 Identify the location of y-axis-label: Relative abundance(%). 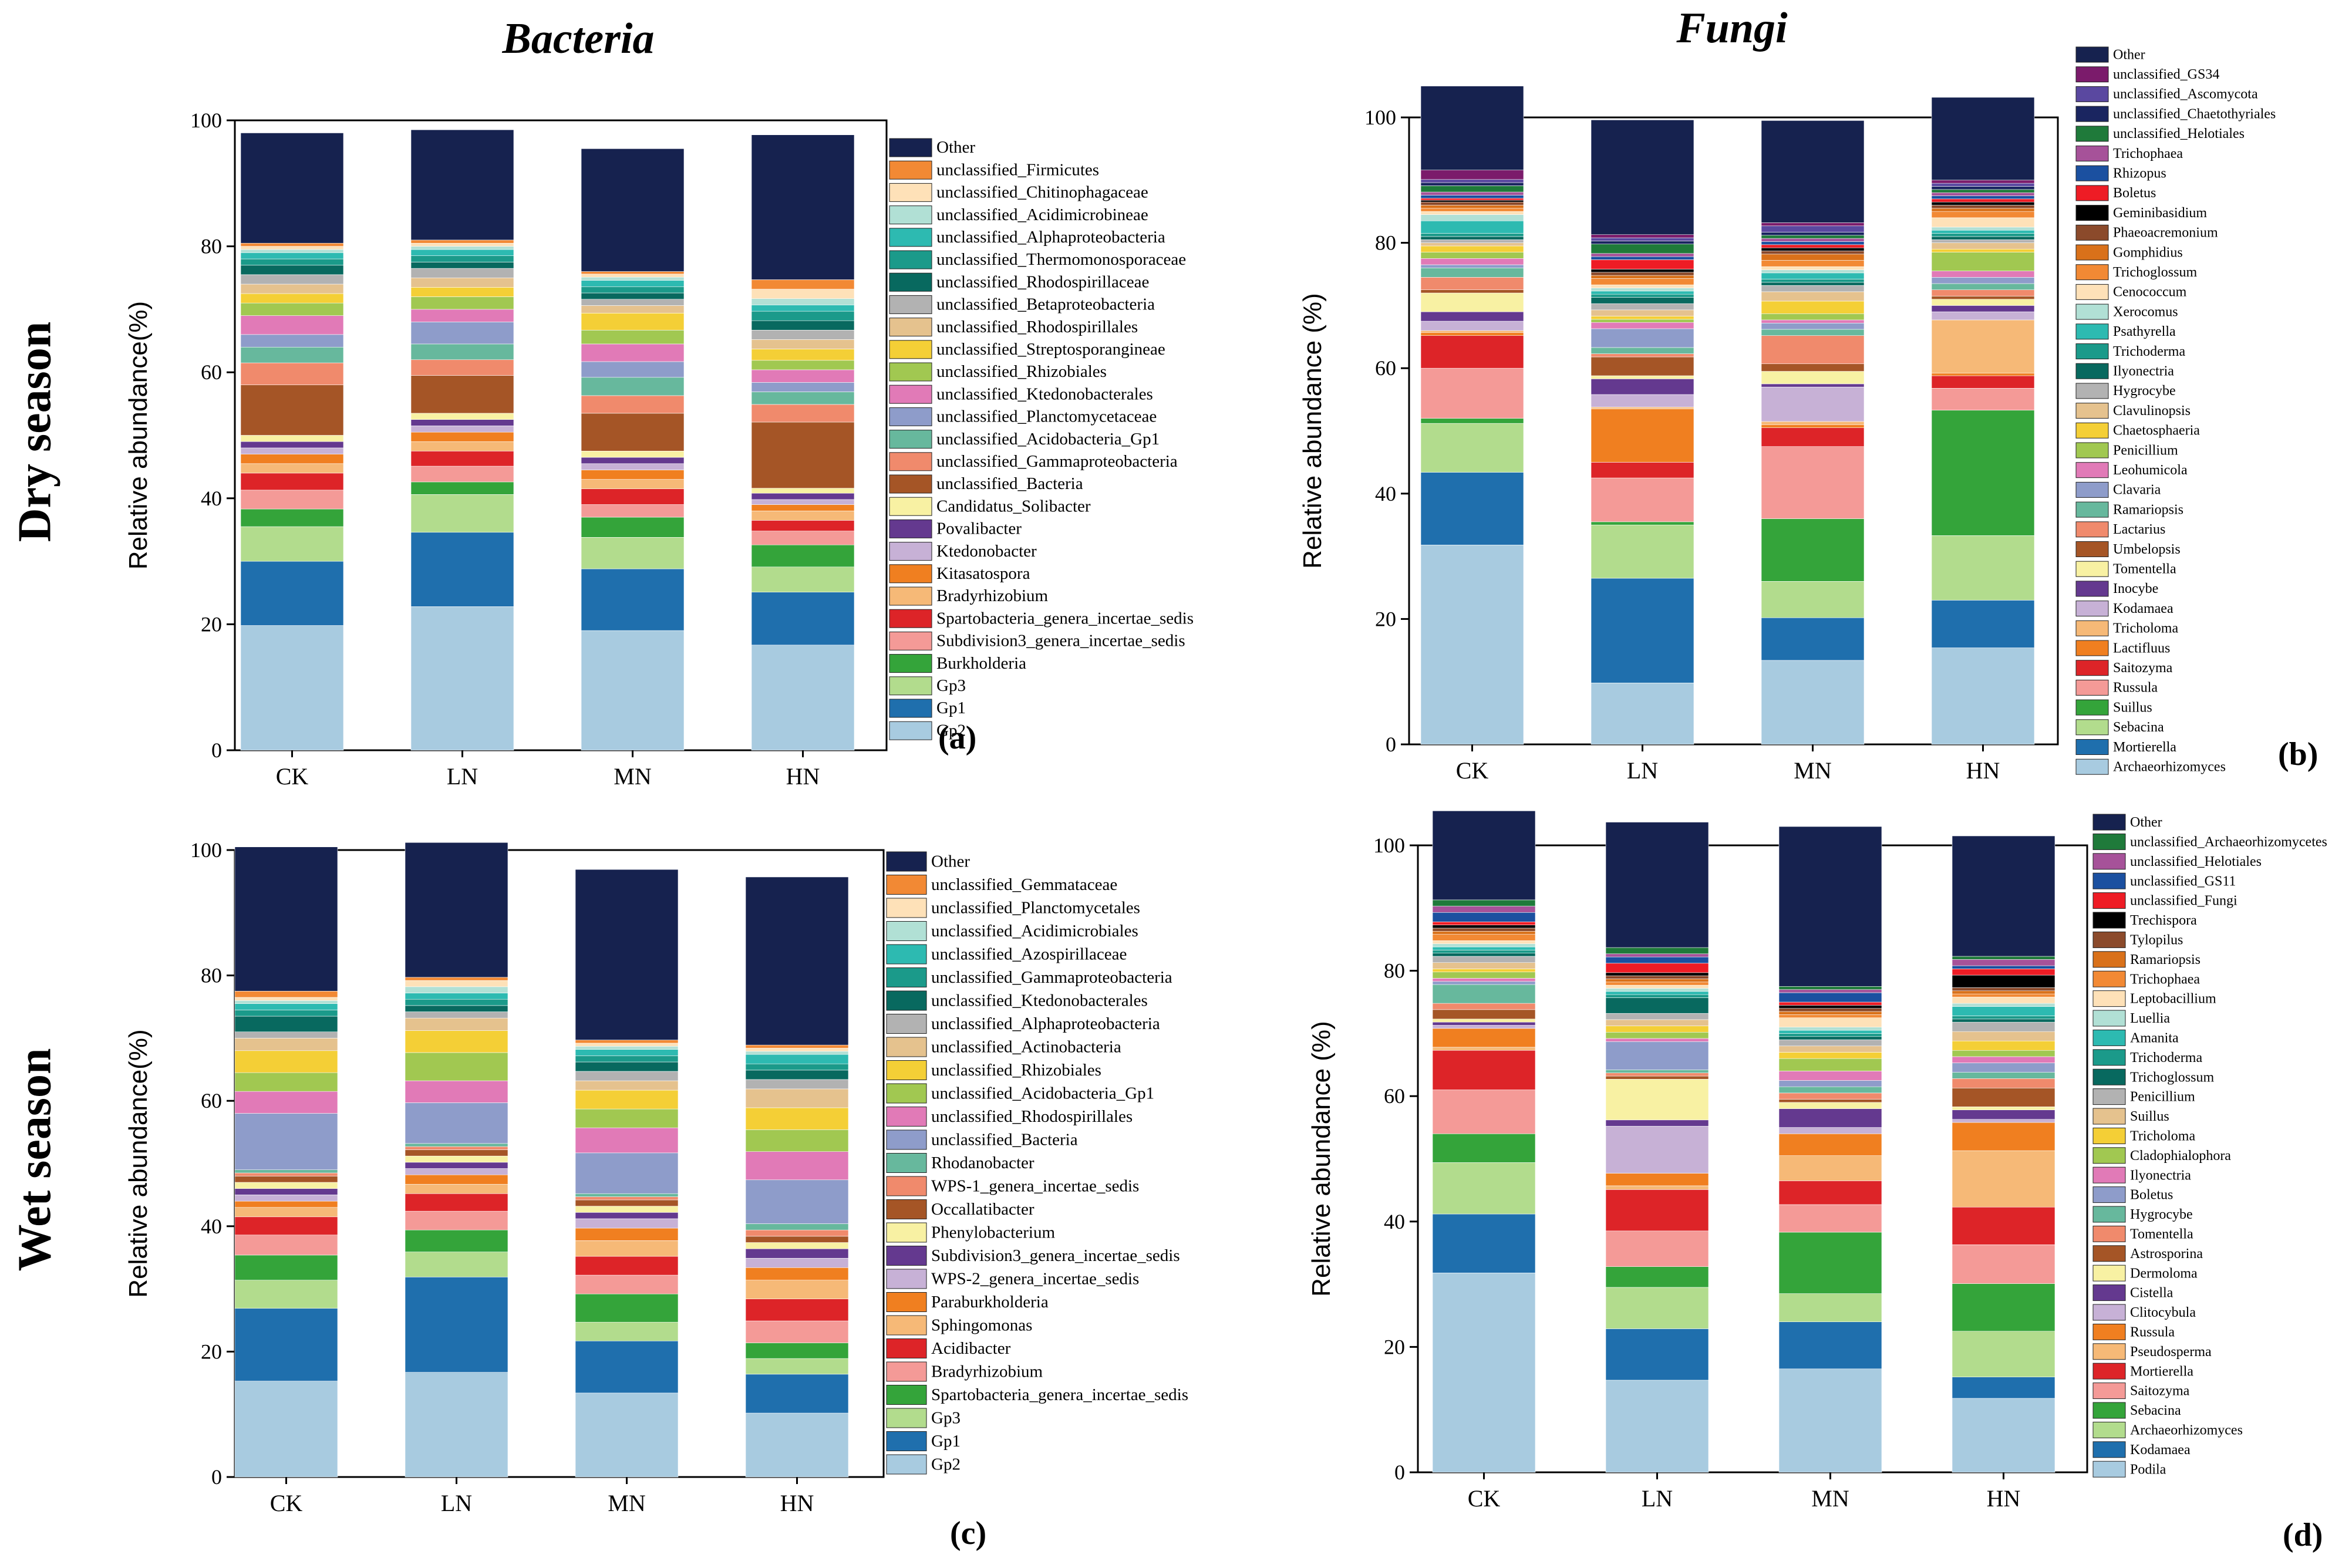
(138, 1163).